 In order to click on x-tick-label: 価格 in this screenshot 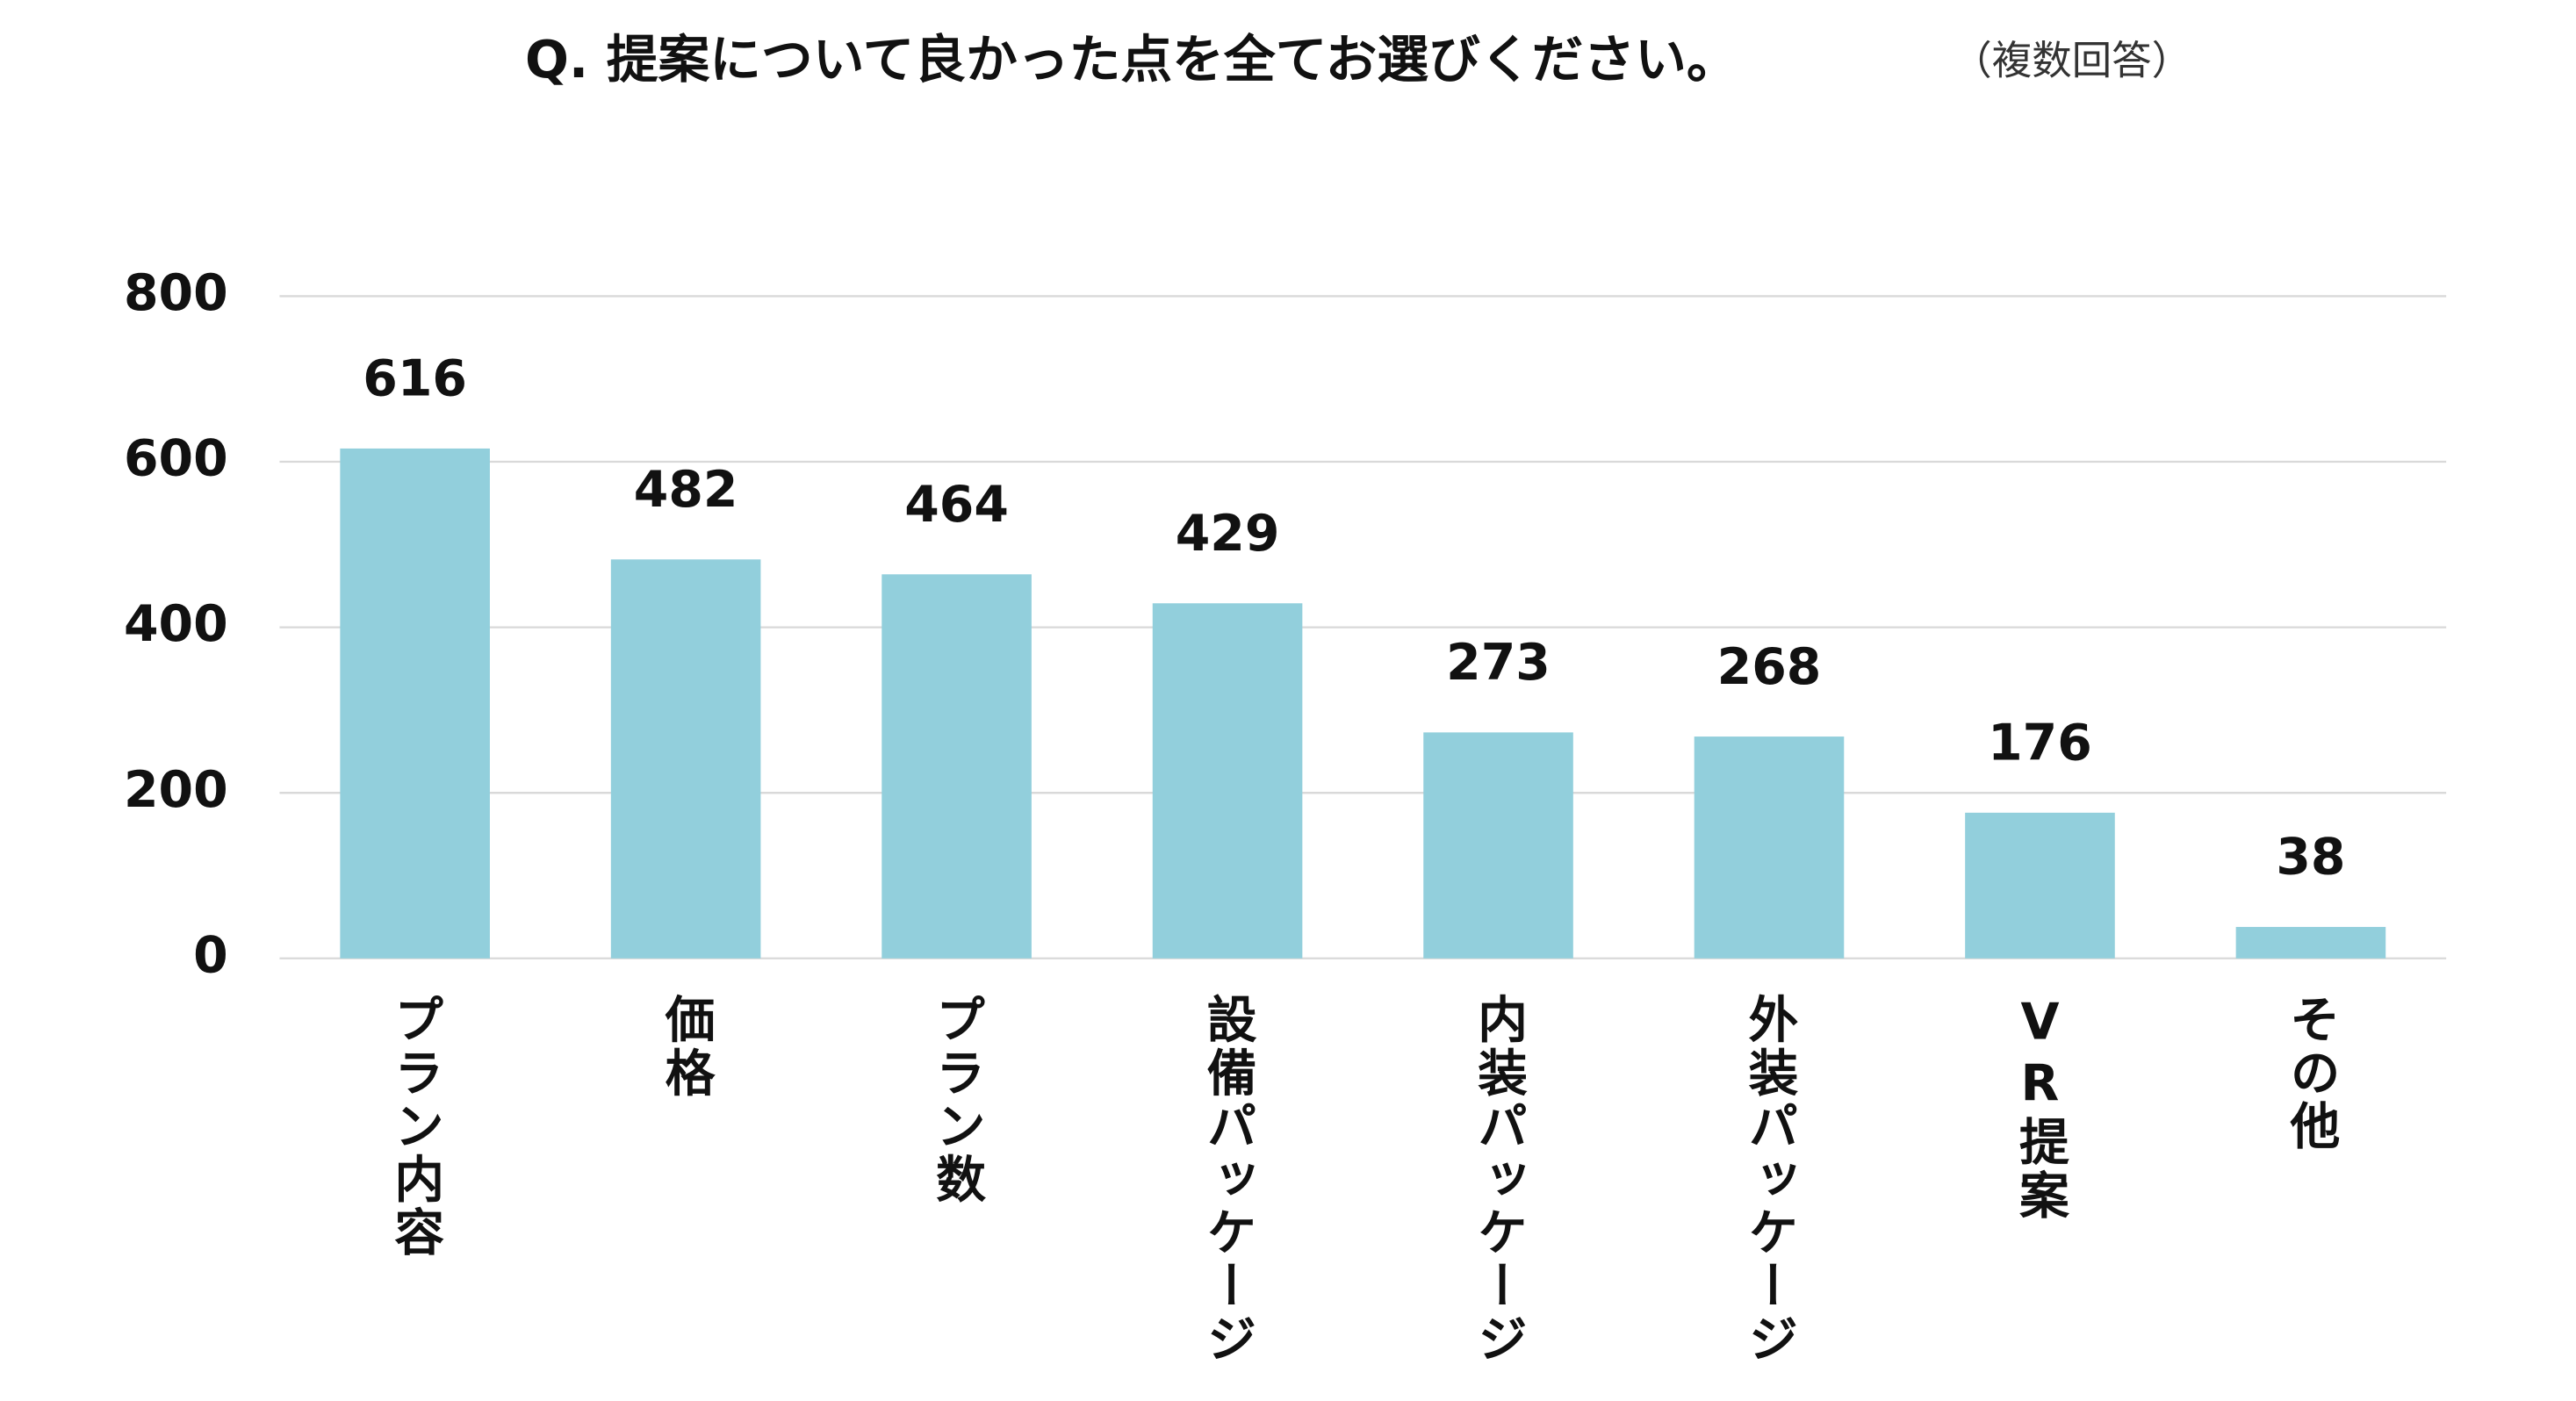, I will do `click(686, 1047)`.